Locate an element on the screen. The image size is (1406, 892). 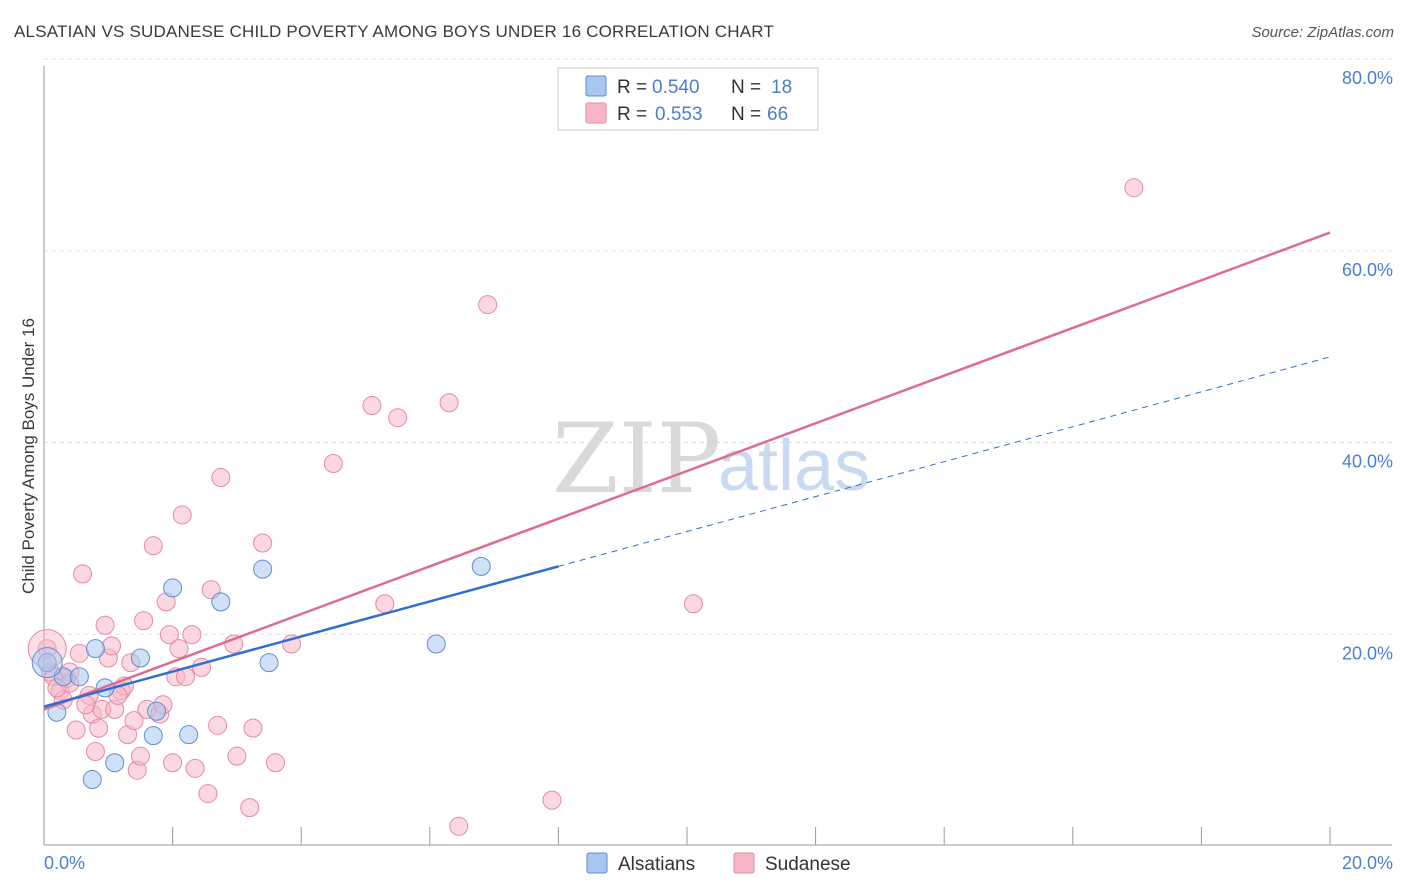
legend-n-value: 66 is located at coordinates (777, 114).